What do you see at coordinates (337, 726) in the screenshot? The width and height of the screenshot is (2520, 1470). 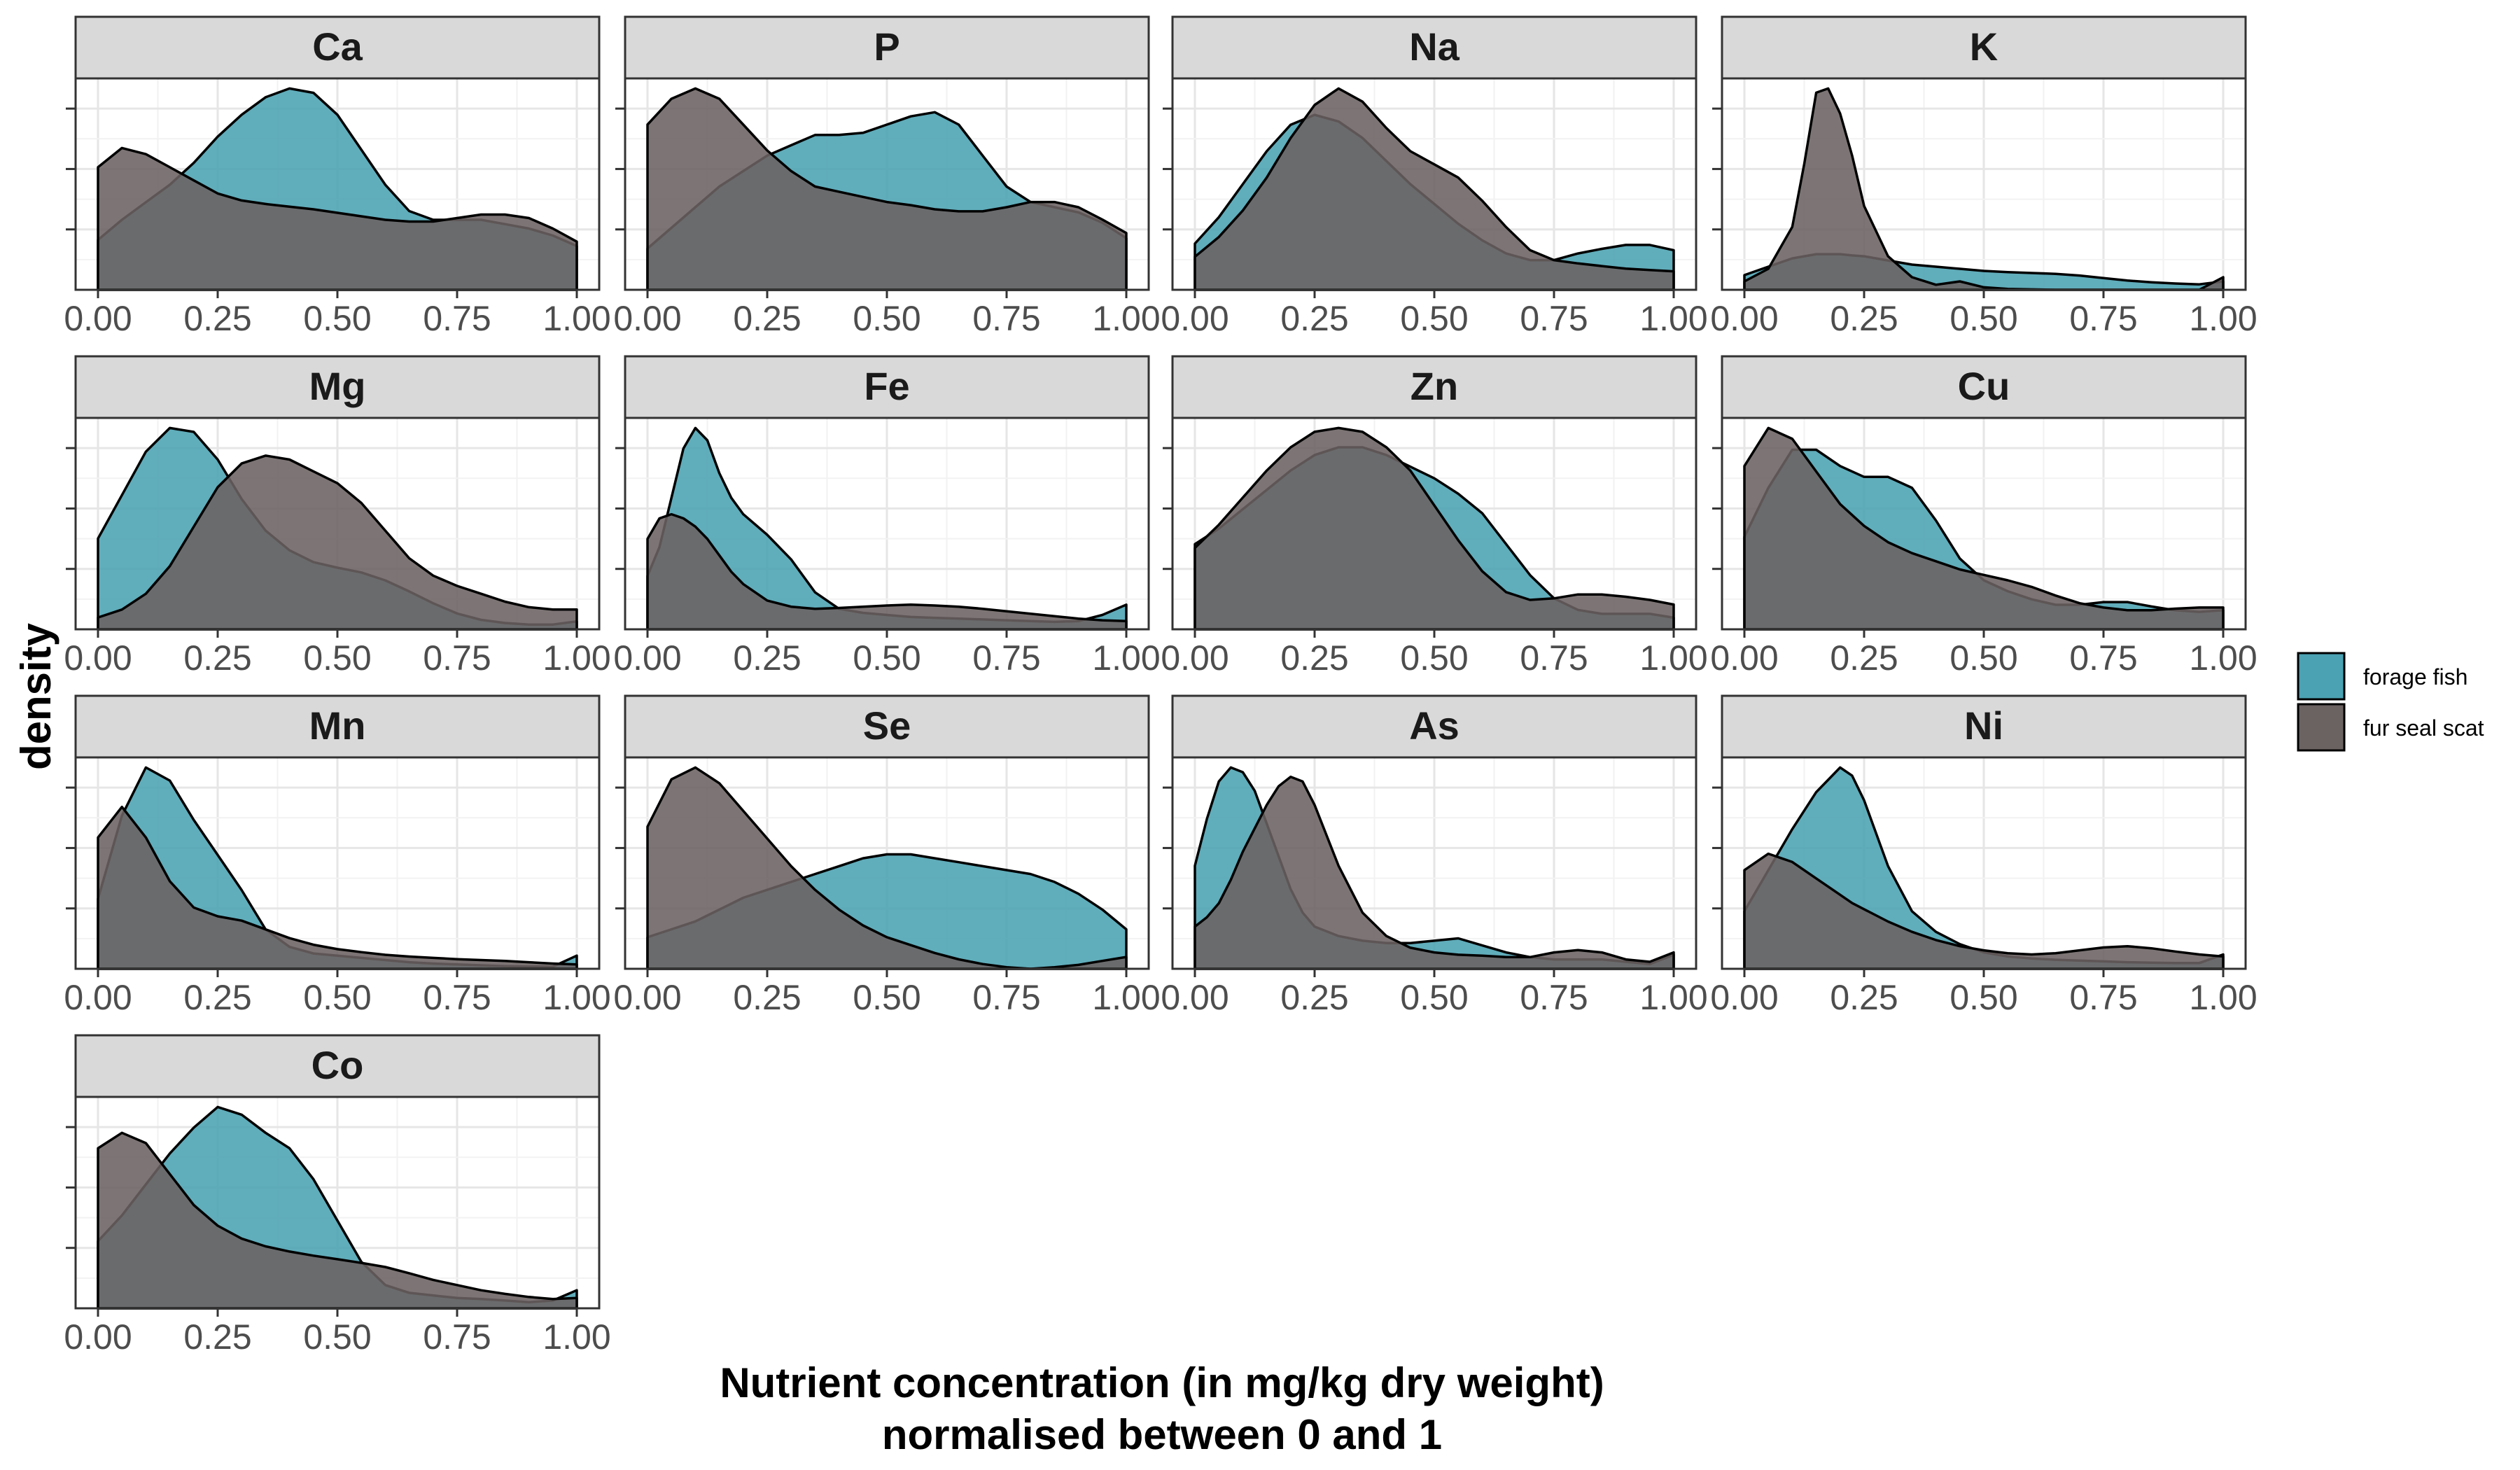 I see `facet-strip-label: Mn` at bounding box center [337, 726].